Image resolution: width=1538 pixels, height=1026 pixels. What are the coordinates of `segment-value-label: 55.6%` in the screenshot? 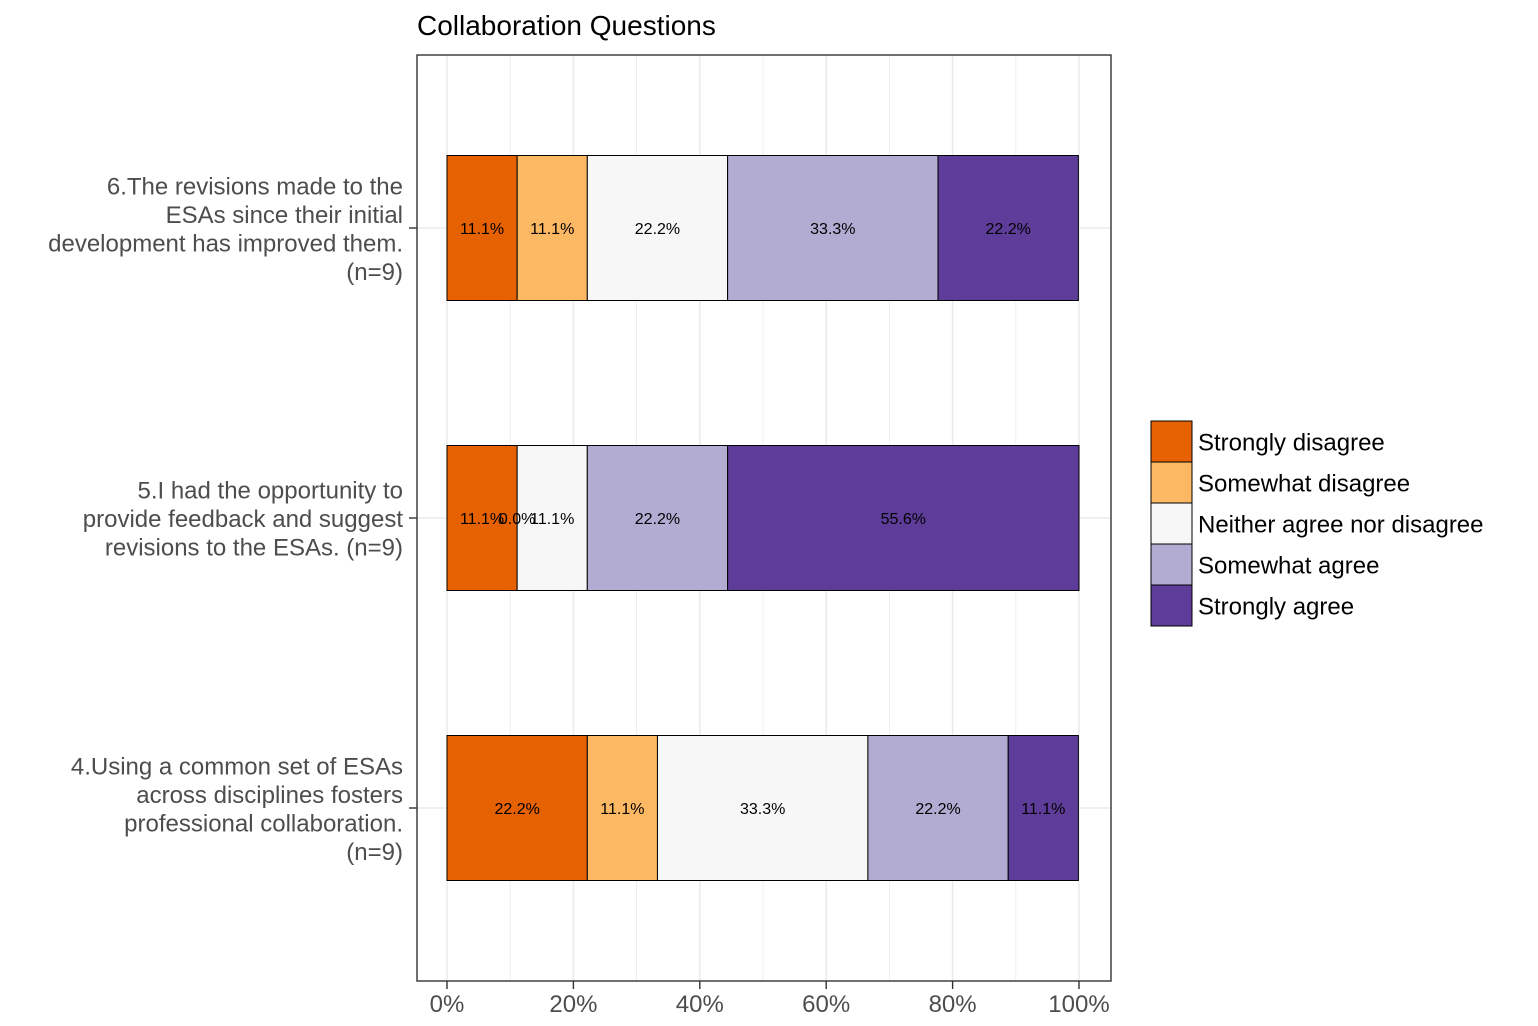 It's located at (903, 519).